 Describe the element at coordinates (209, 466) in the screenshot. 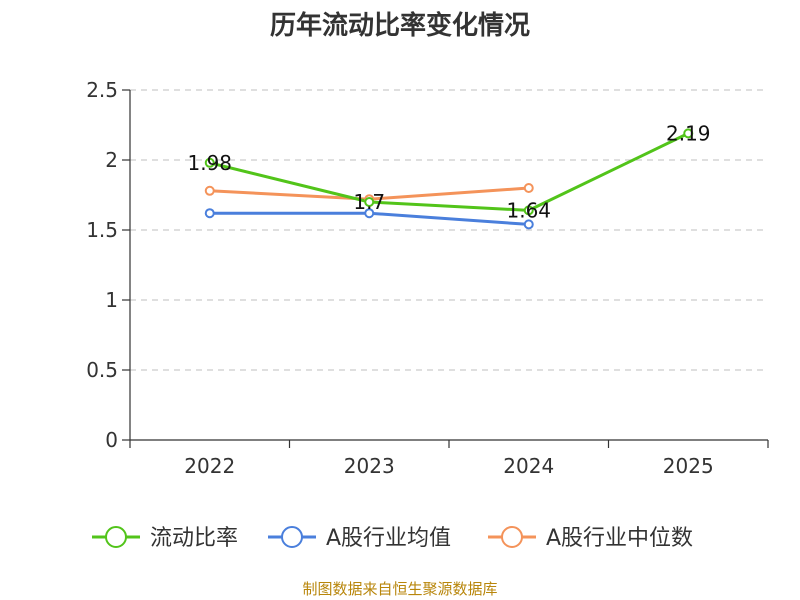

I see `x-tick-label: 2022` at that location.